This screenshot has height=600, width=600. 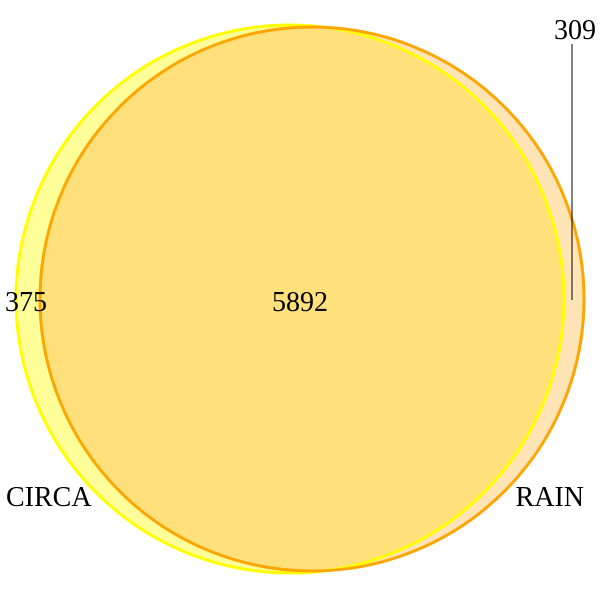 I want to click on rain-only-count: 309, so click(x=575, y=30).